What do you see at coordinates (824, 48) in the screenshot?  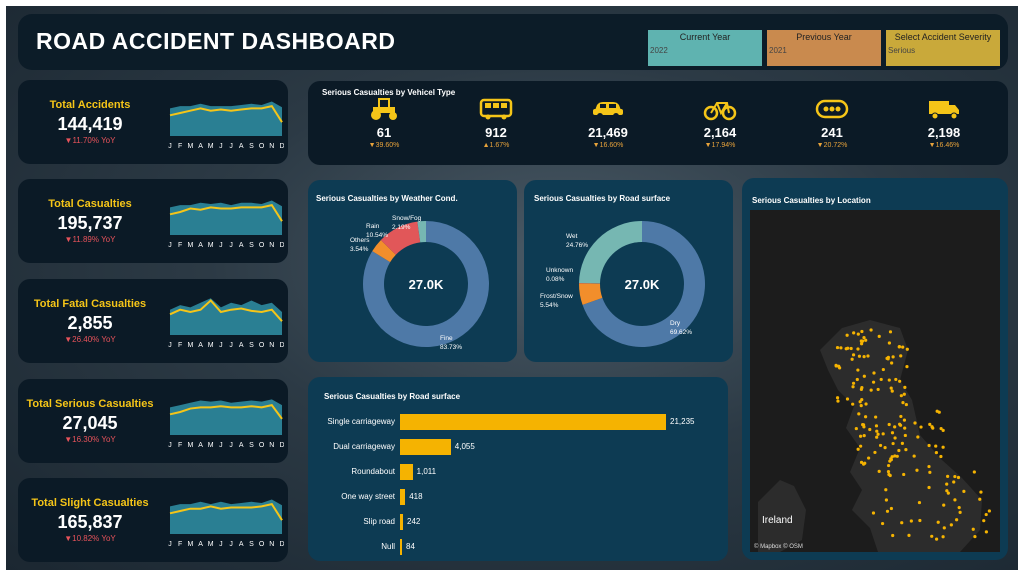 I see `previous-year-filter: Previous Year 2021` at bounding box center [824, 48].